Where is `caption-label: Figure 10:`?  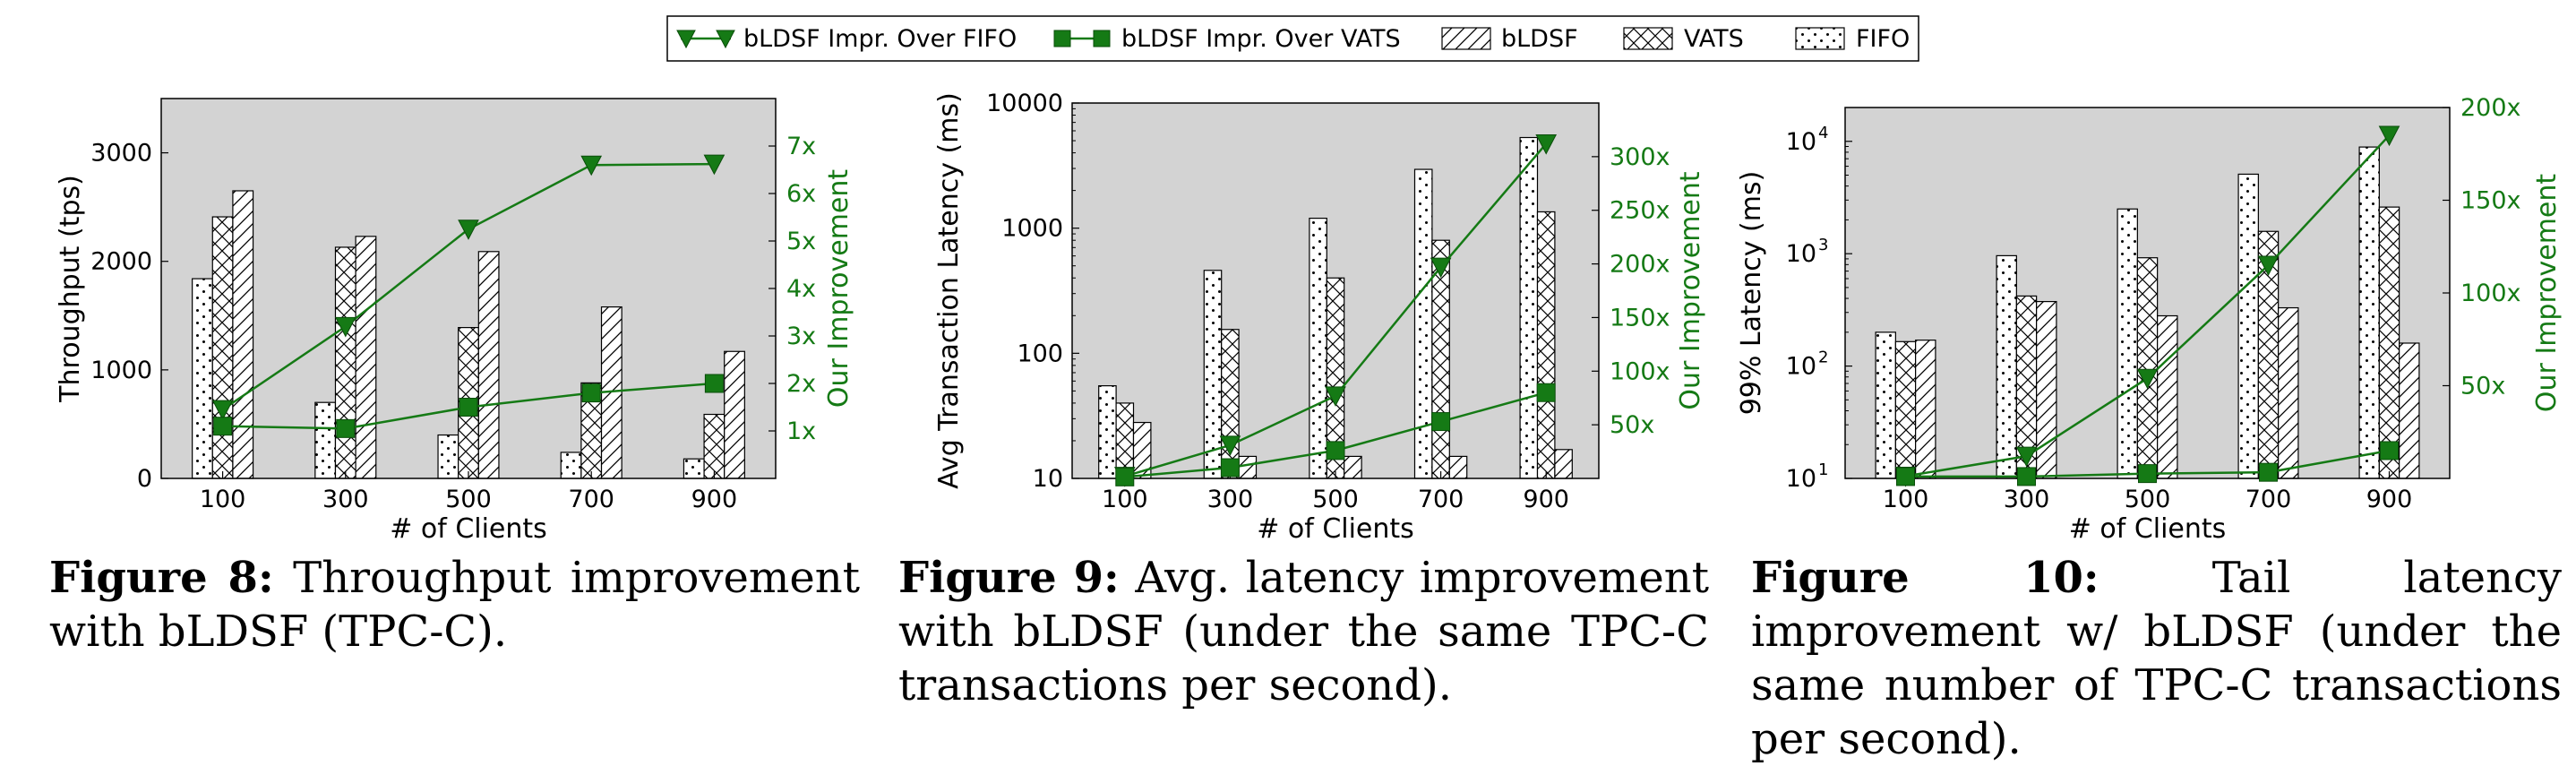
caption-label: Figure 10: is located at coordinates (1925, 578).